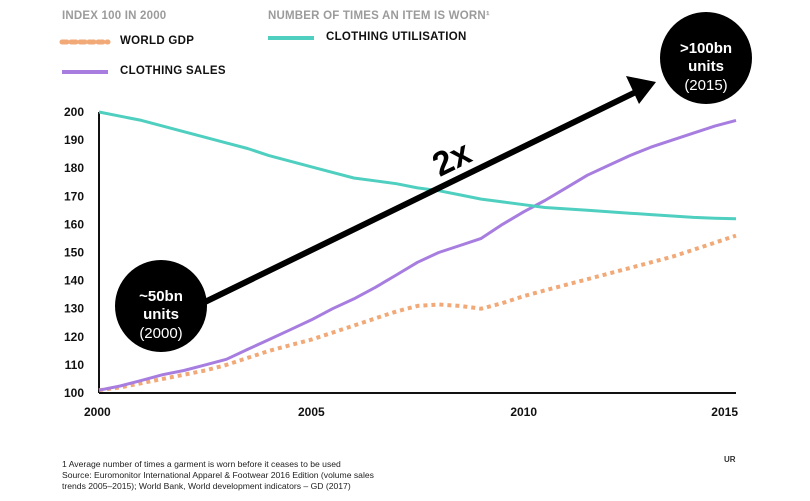 The width and height of the screenshot is (810, 501). What do you see at coordinates (74, 281) in the screenshot?
I see `y-tick-label: 140` at bounding box center [74, 281].